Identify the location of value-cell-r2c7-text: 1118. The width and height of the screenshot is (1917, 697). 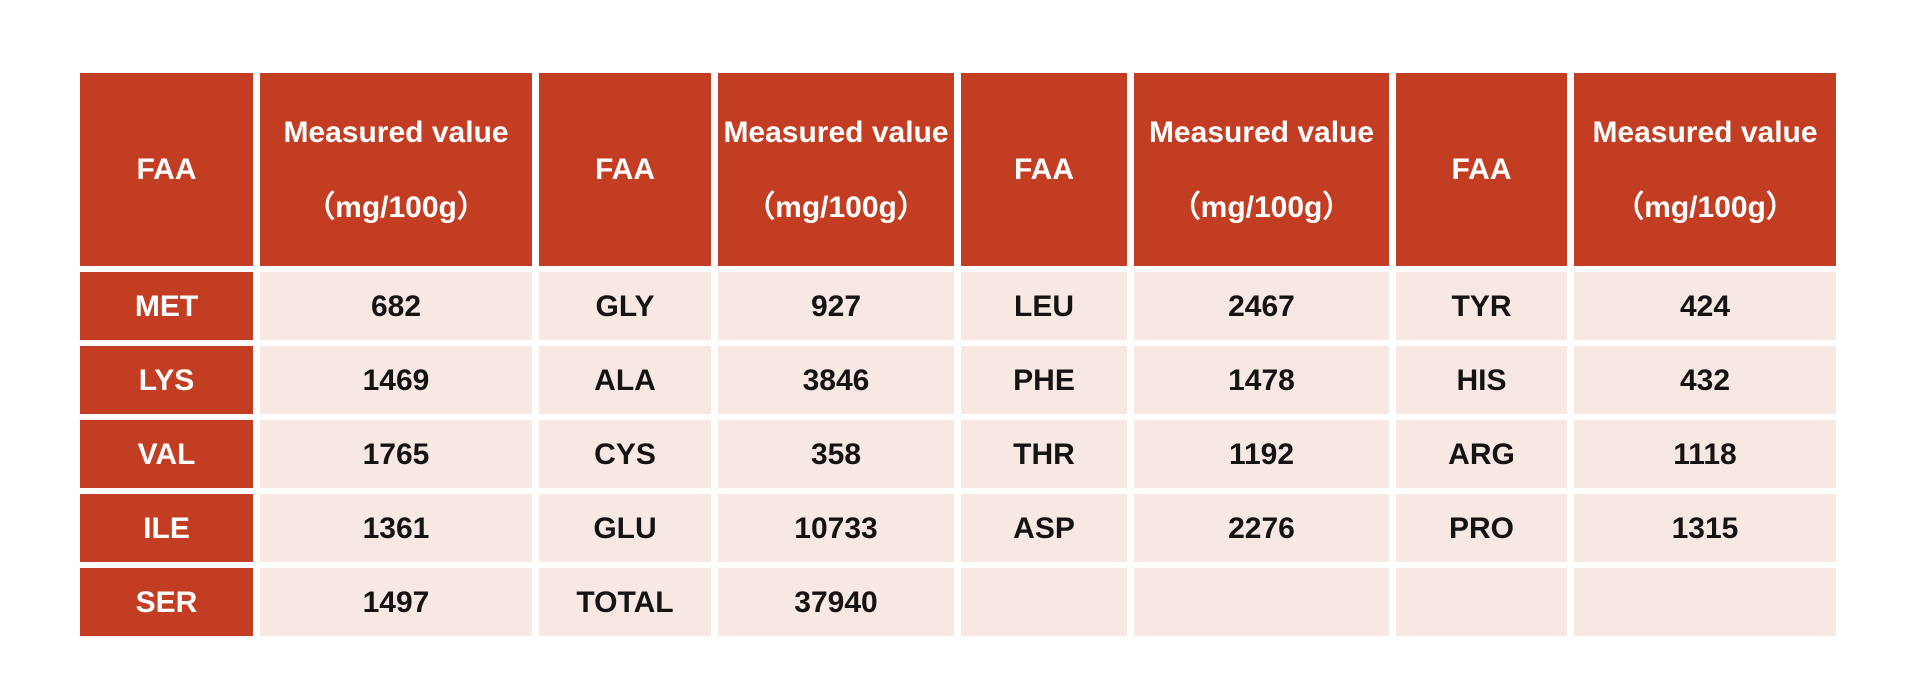
(1705, 454).